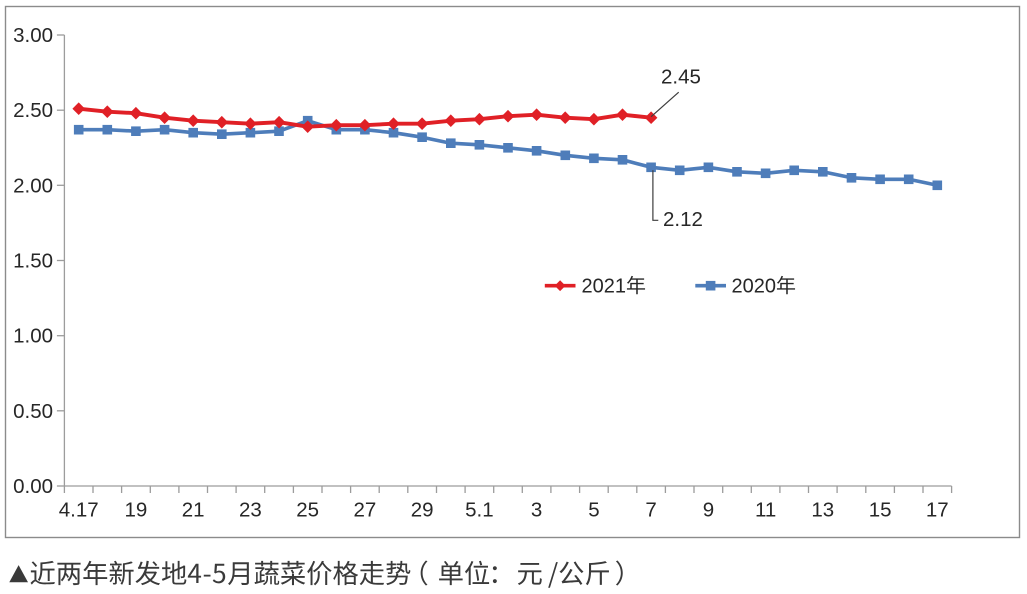 This screenshot has height=594, width=1027. I want to click on svg-text: 4.17, so click(79, 510).